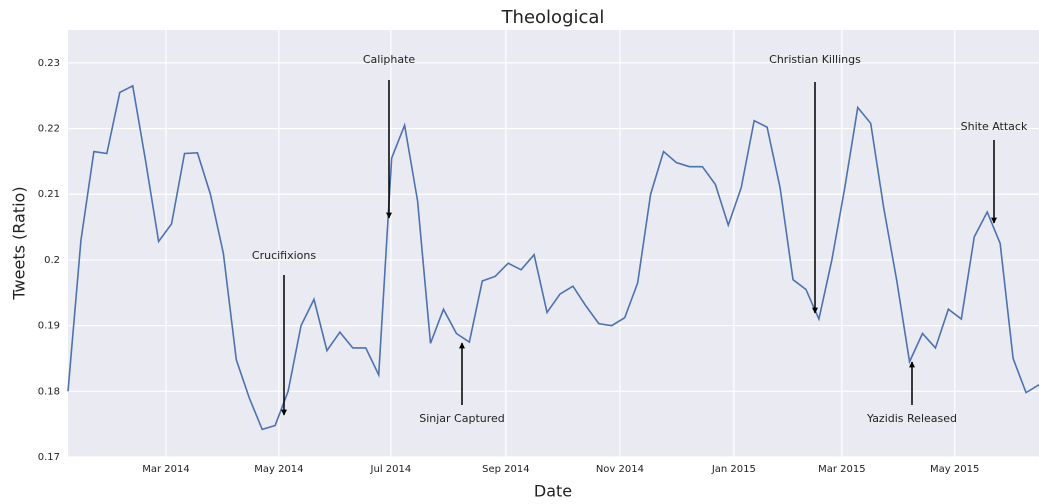 The image size is (1039, 504). Describe the element at coordinates (911, 418) in the screenshot. I see `annotation: Yazidis Released` at that location.